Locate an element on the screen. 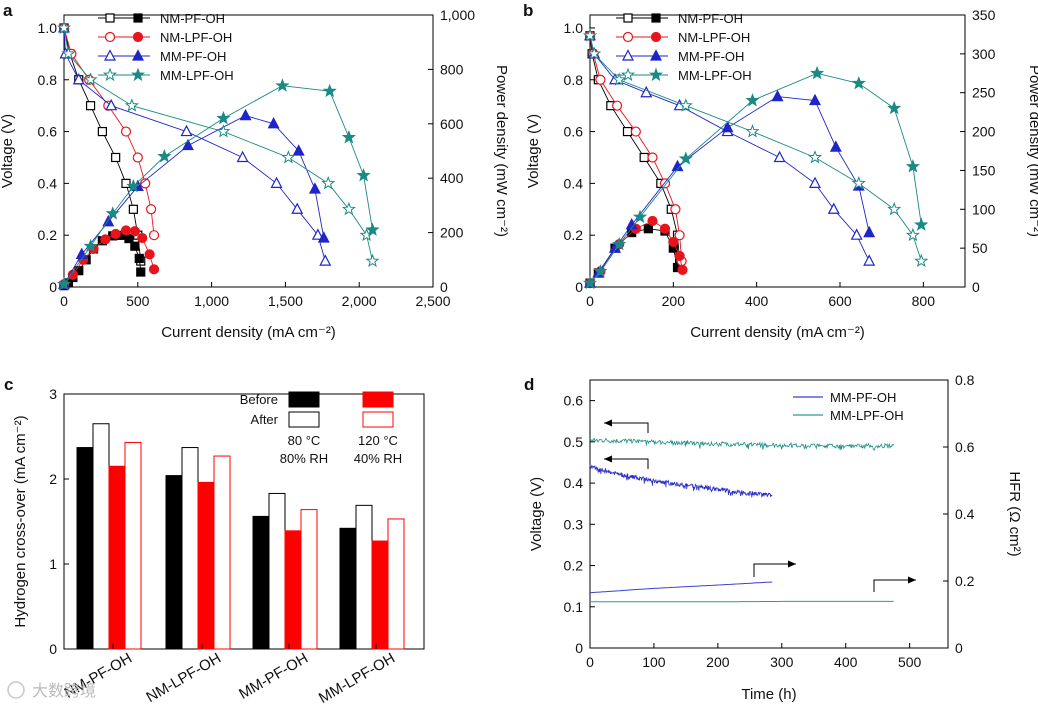 Image resolution: width=1038 pixels, height=714 pixels. legend-label: NM-PF-OH is located at coordinates (192, 18).